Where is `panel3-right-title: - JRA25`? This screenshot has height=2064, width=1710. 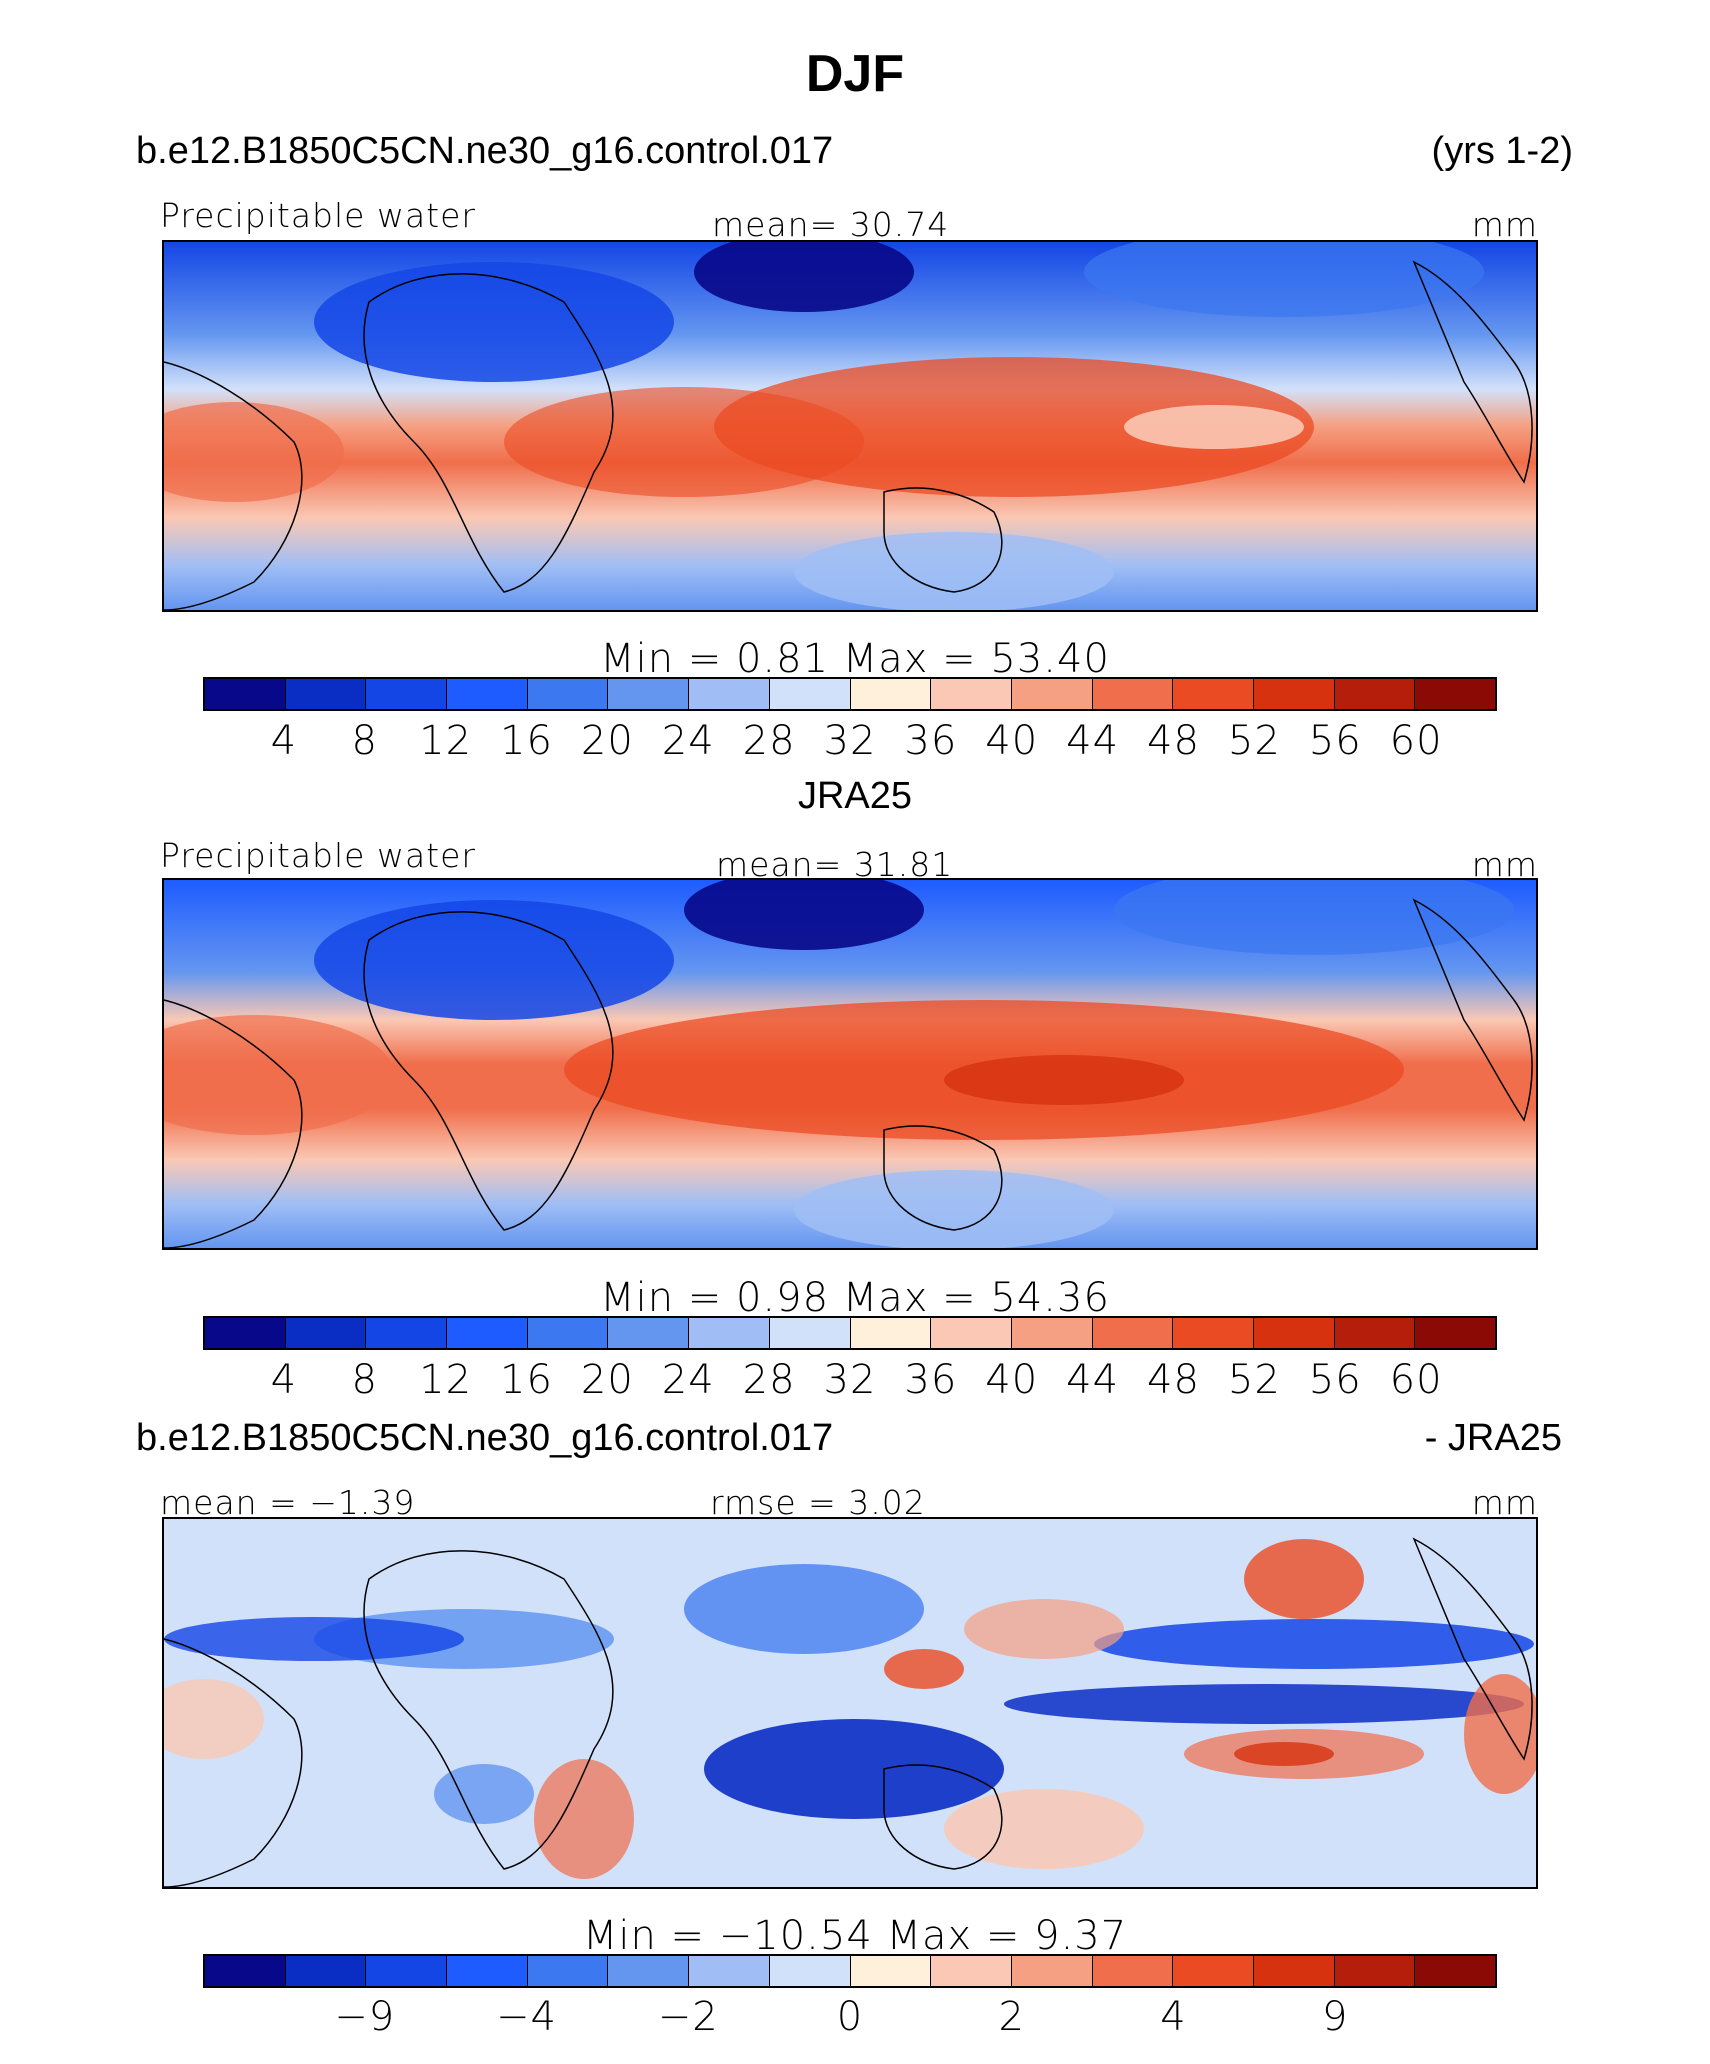 panel3-right-title: - JRA25 is located at coordinates (1493, 1438).